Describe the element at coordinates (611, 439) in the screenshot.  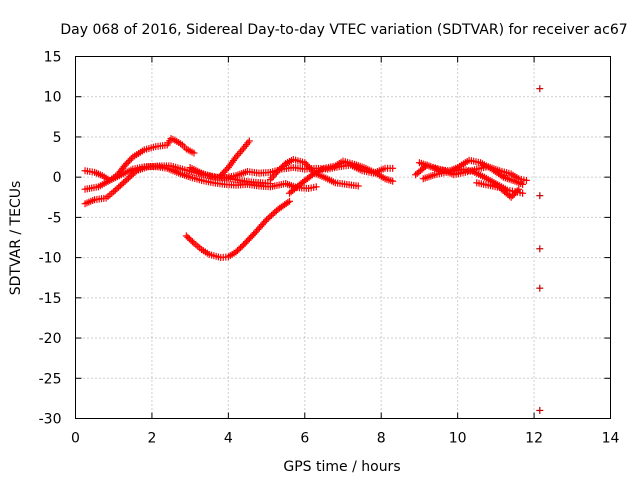
I see `x-tick-label: 14` at that location.